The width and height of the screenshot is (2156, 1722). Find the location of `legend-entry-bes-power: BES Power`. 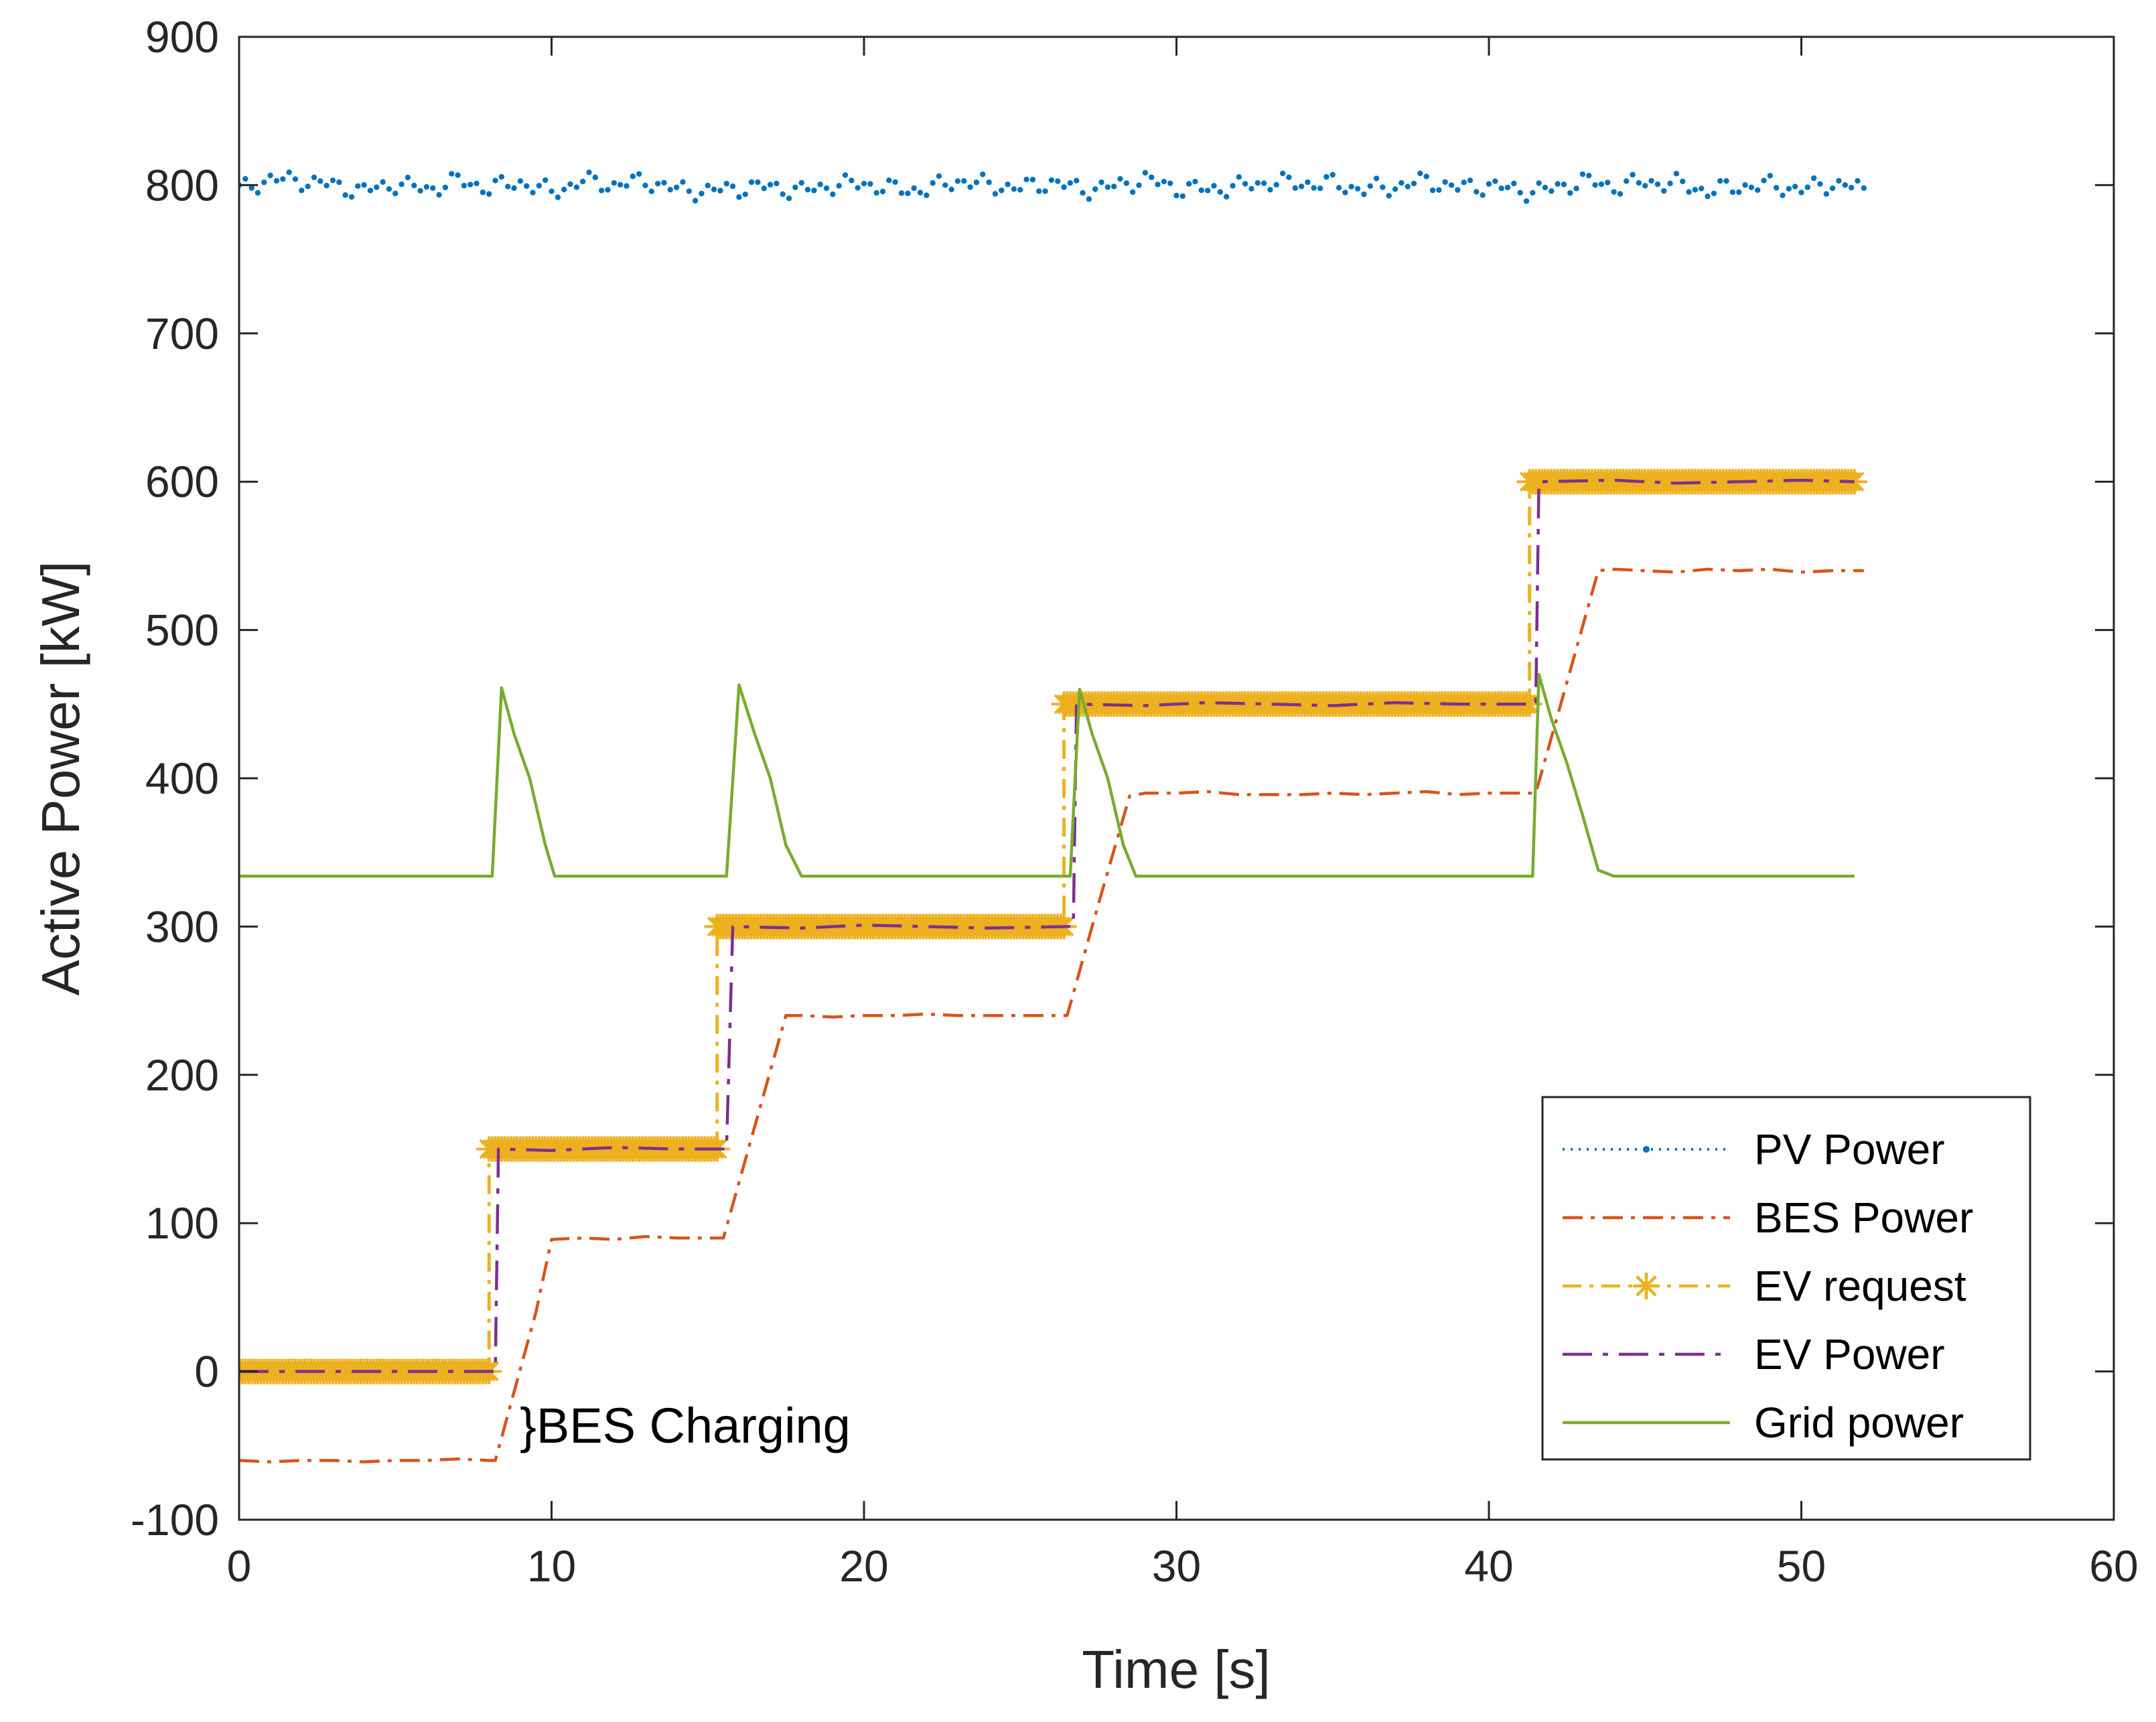

legend-entry-bes-power: BES Power is located at coordinates (1768, 1218).